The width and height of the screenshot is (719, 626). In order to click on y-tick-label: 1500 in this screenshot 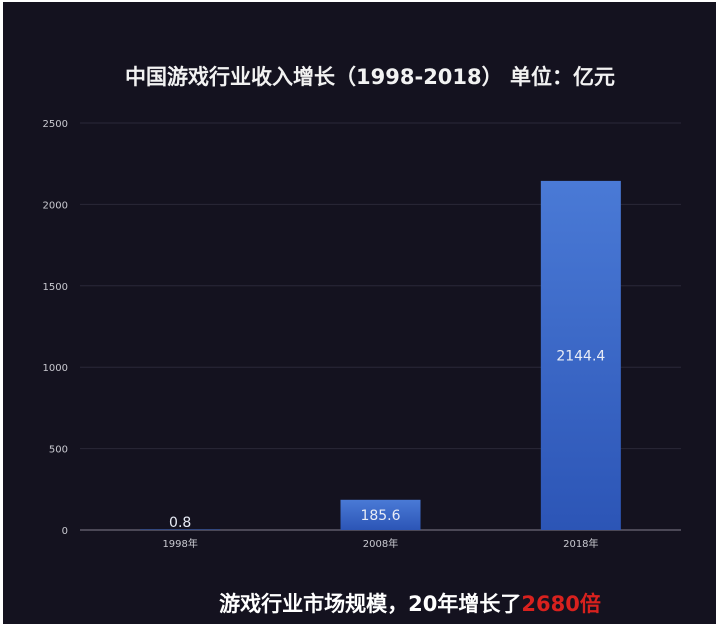, I will do `click(55, 287)`.